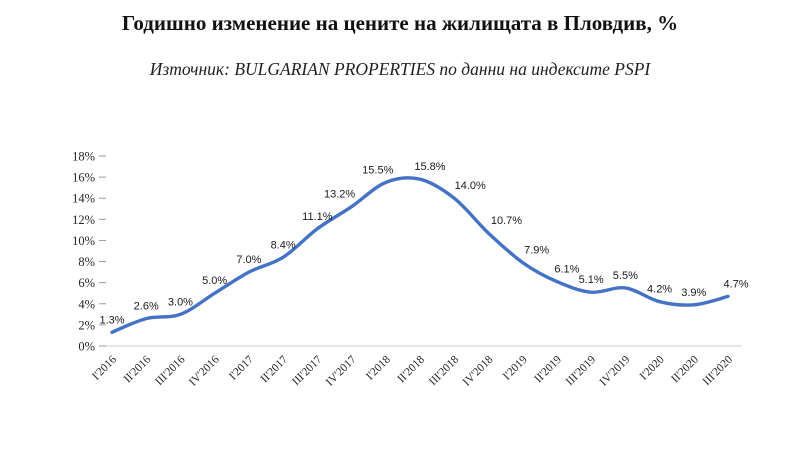 This screenshot has height=453, width=800. What do you see at coordinates (378, 367) in the screenshot?
I see `x-axis-label: I'2018` at bounding box center [378, 367].